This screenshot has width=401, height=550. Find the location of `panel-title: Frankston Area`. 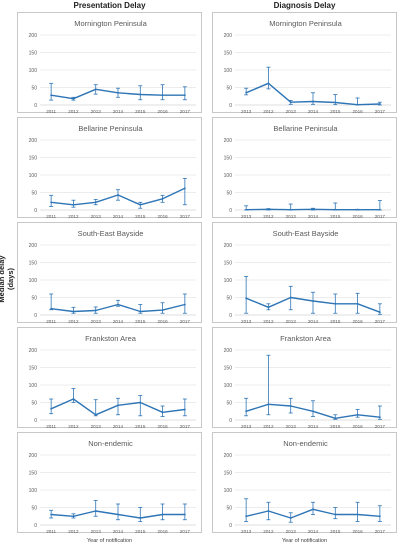

panel-title: Frankston Area is located at coordinates (111, 338).